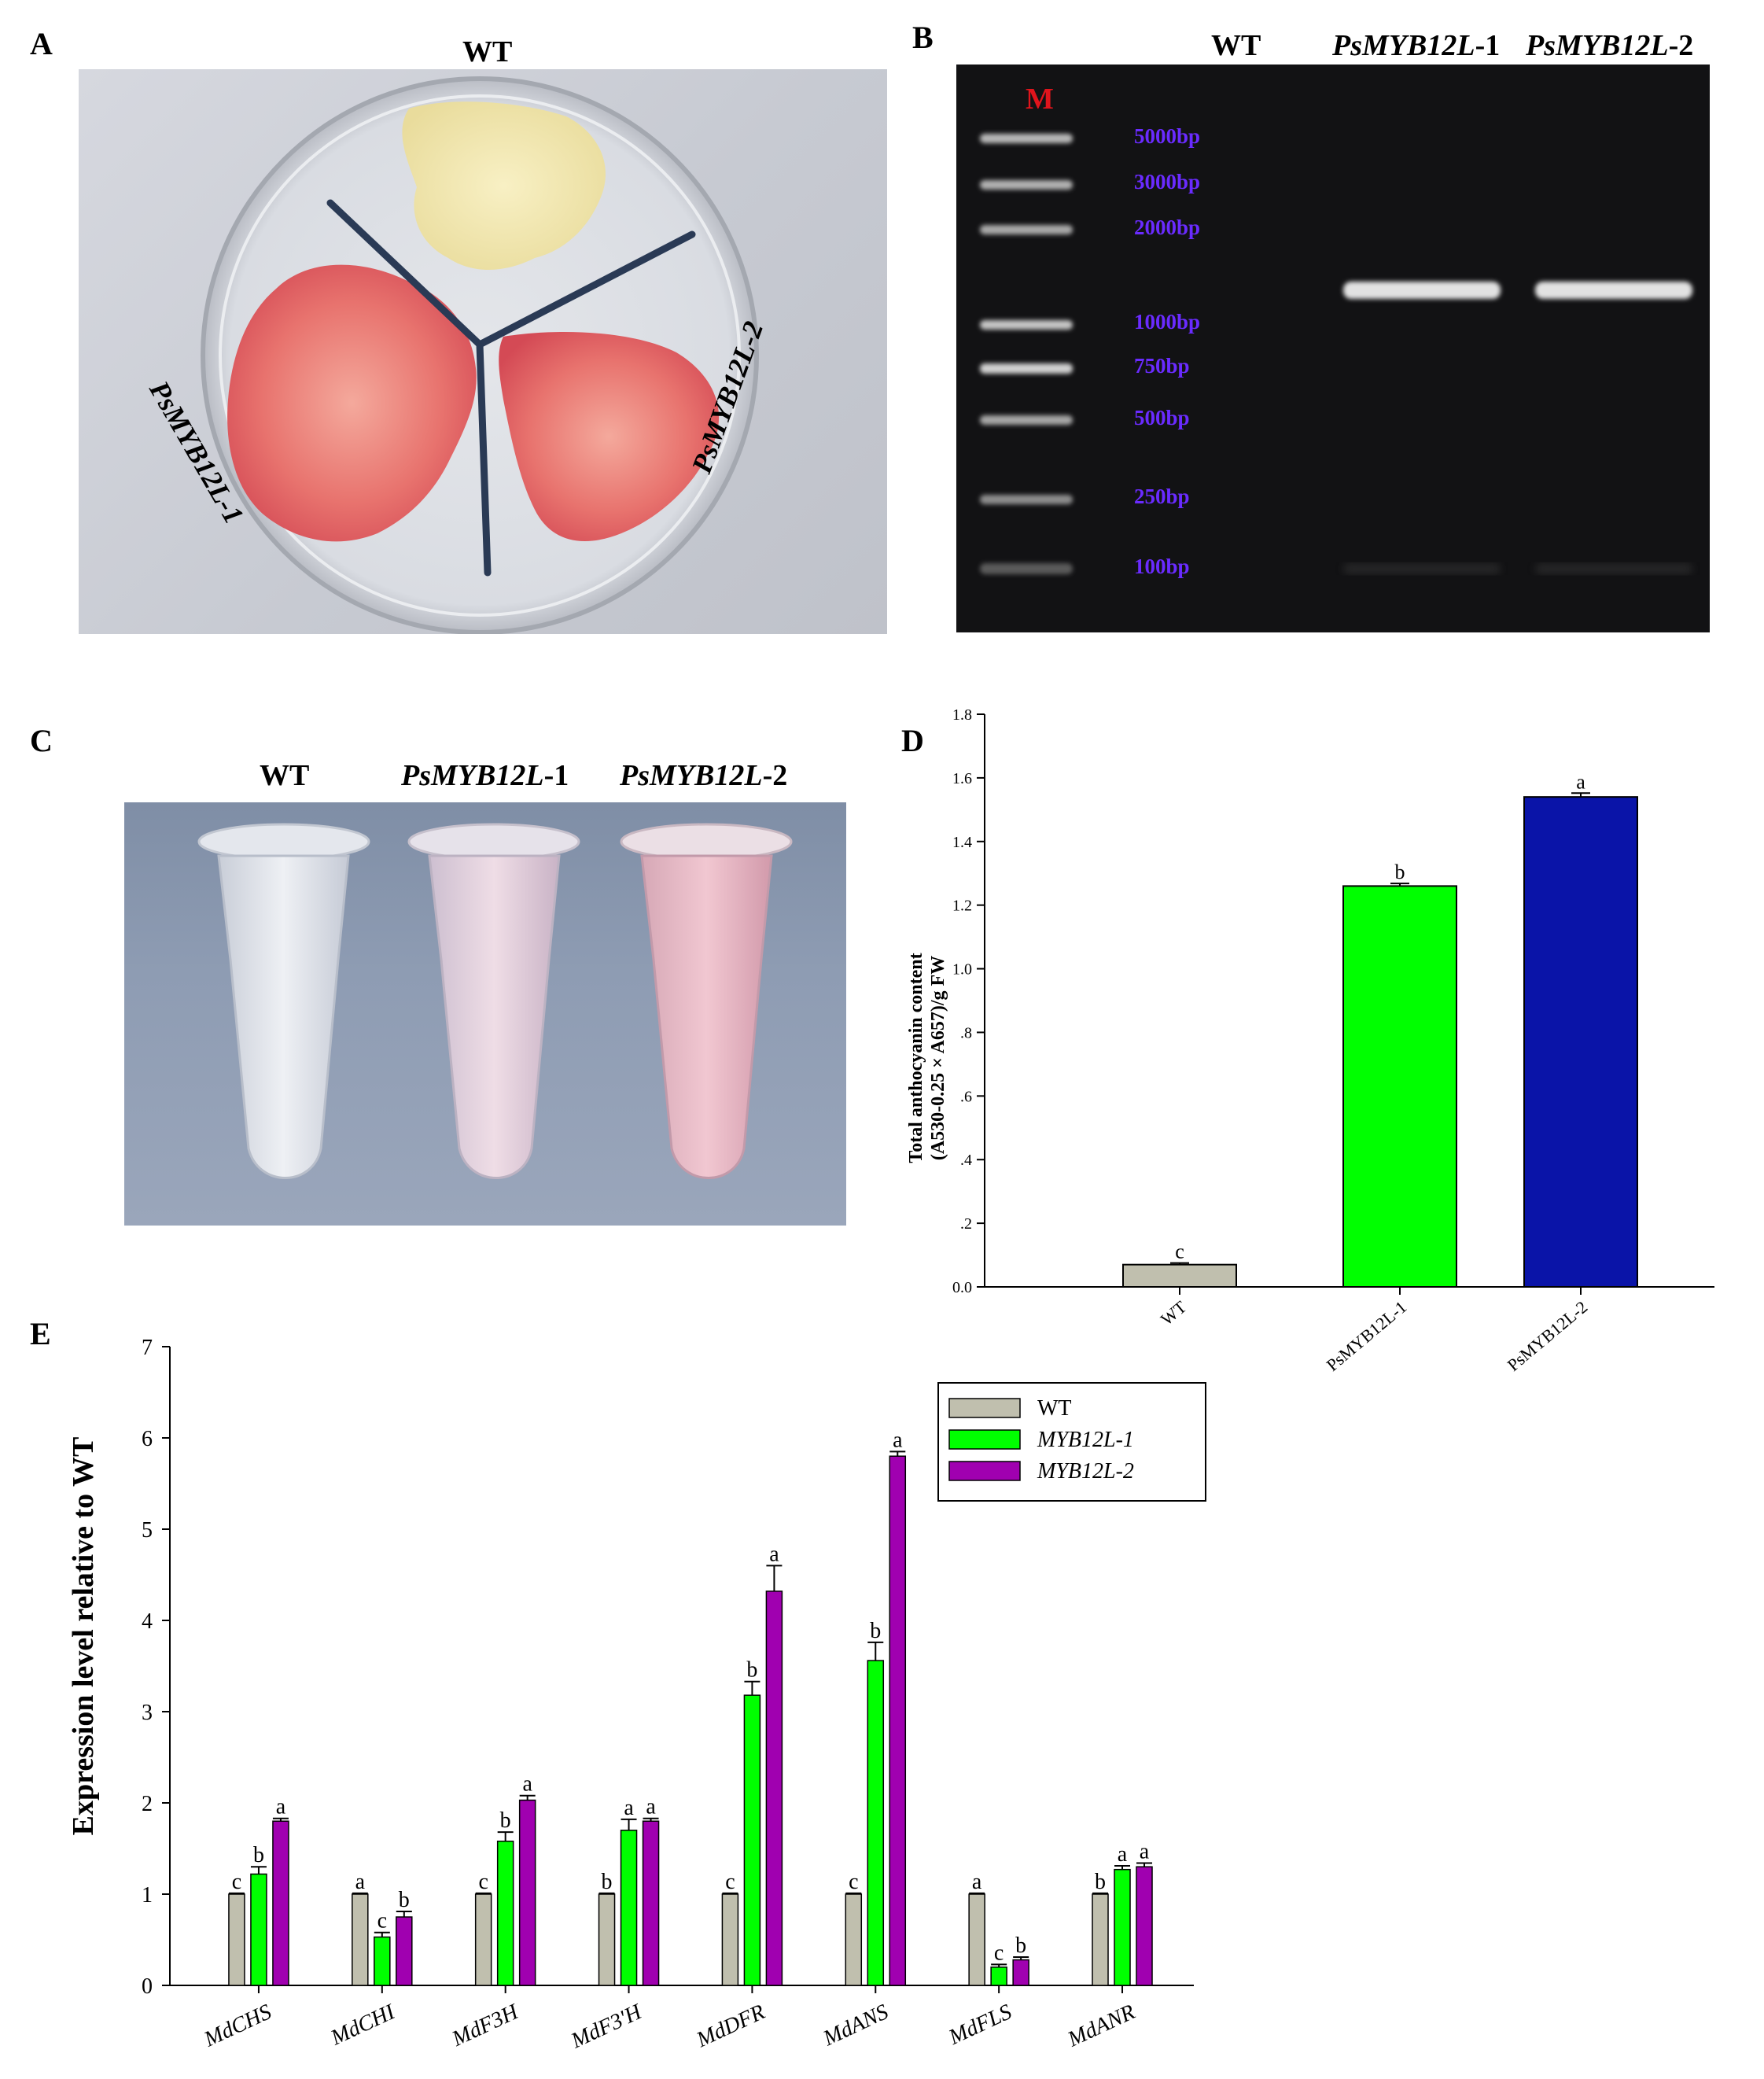 This screenshot has height=2079, width=1764. I want to click on chart-e-xtick-label: MdANR, so click(1101, 2026).